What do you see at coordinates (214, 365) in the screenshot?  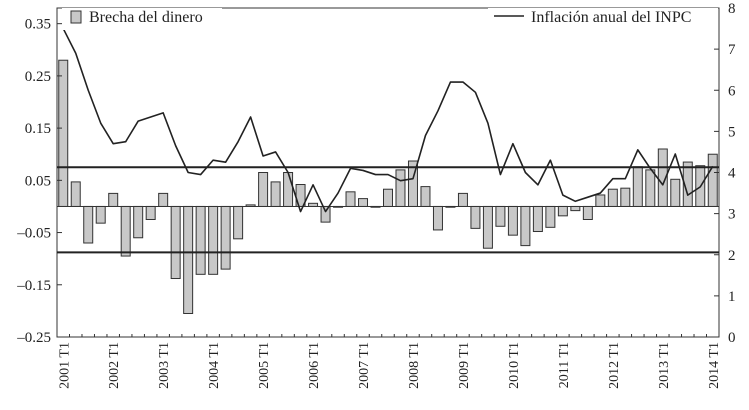 I see `x-tick-label: 2004 T1` at bounding box center [214, 365].